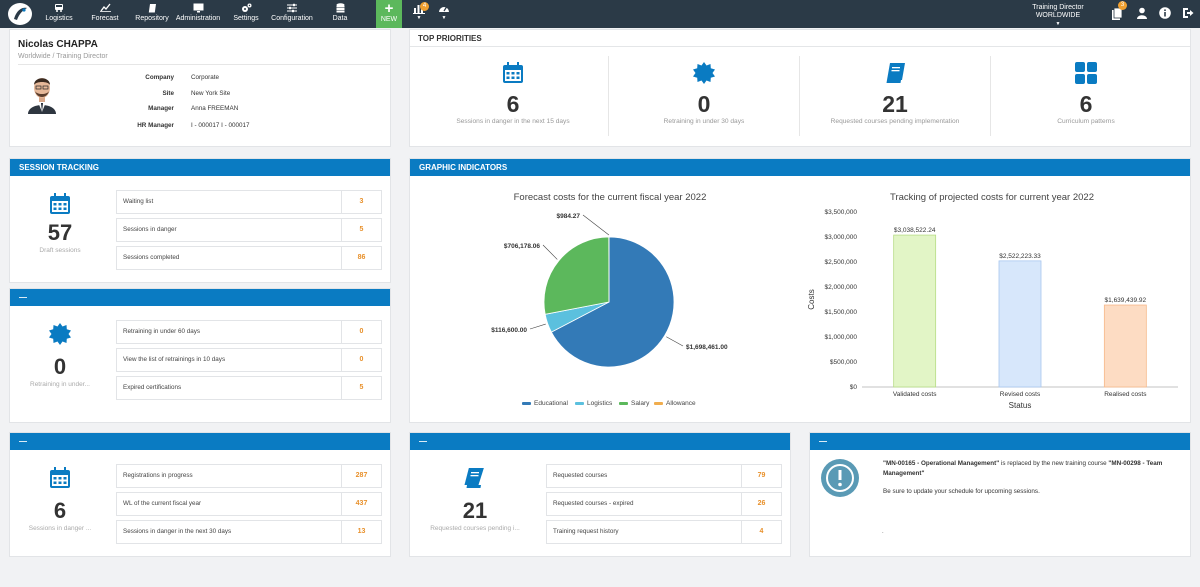 The height and width of the screenshot is (587, 1200). Describe the element at coordinates (249, 230) in the screenshot. I see `stat-row: Sessions in danger 5` at that location.